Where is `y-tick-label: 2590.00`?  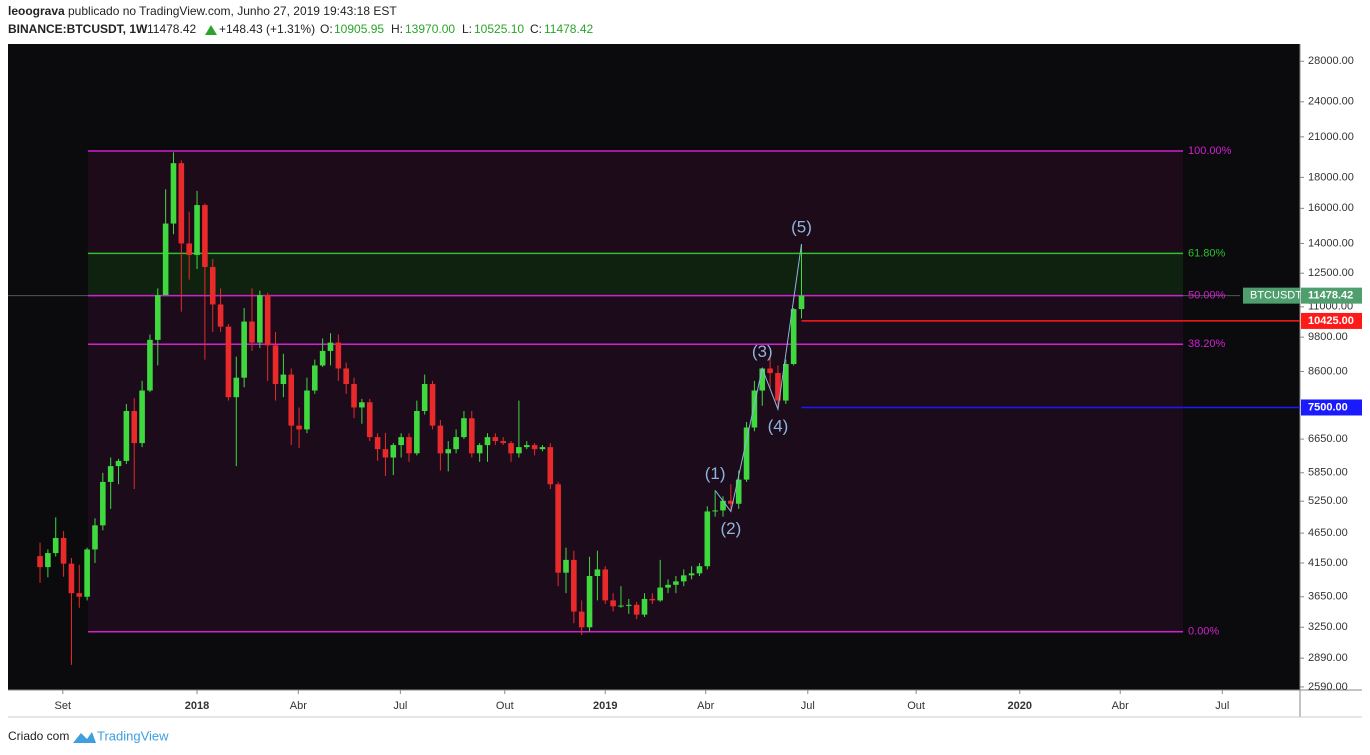
y-tick-label: 2590.00 is located at coordinates (1328, 687).